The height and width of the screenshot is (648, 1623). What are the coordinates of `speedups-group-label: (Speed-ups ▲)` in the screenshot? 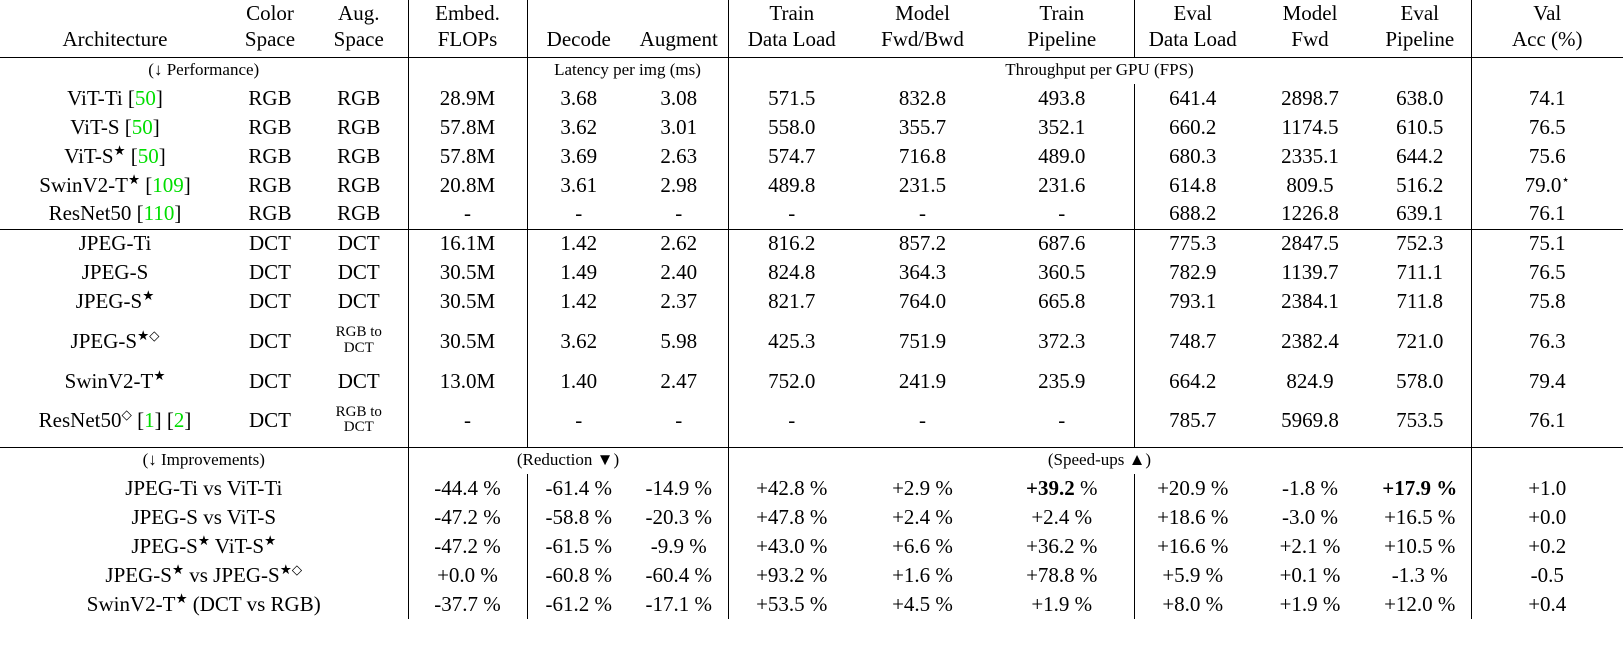 It's located at (1099, 460).